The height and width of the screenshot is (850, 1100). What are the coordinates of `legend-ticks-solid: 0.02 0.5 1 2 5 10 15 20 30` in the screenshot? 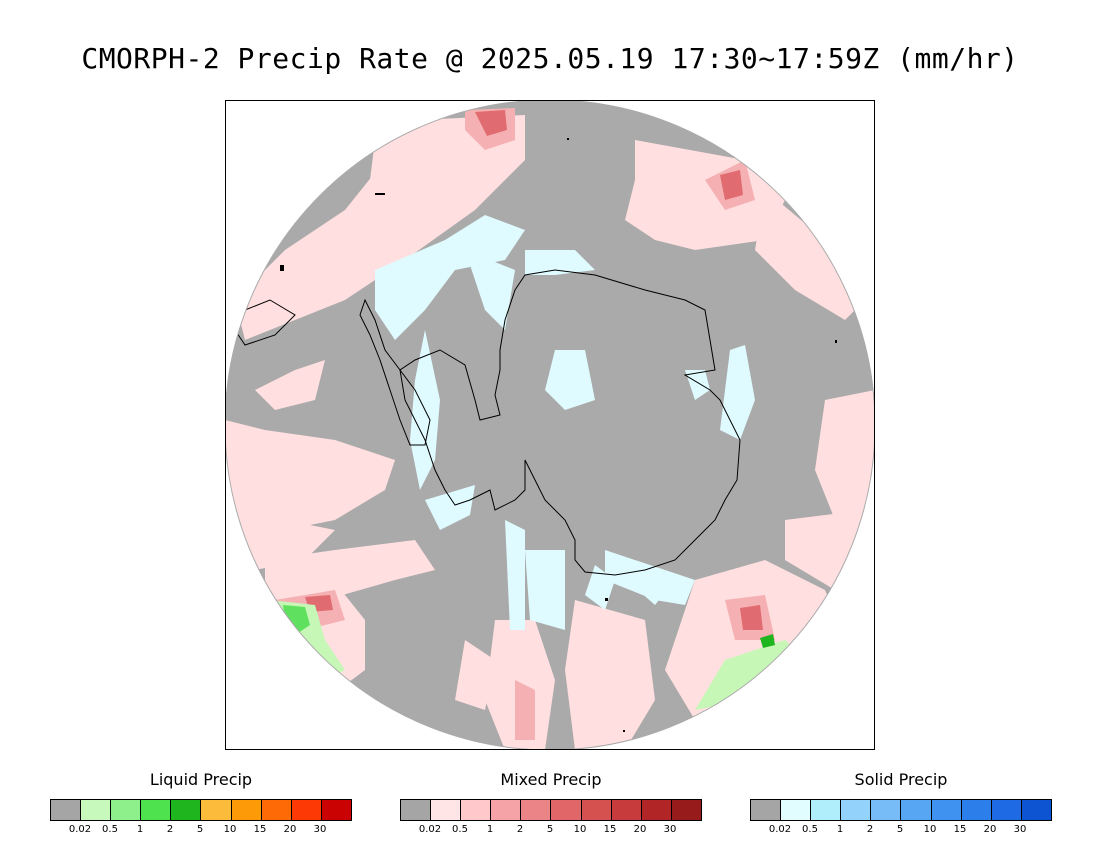 It's located at (901, 831).